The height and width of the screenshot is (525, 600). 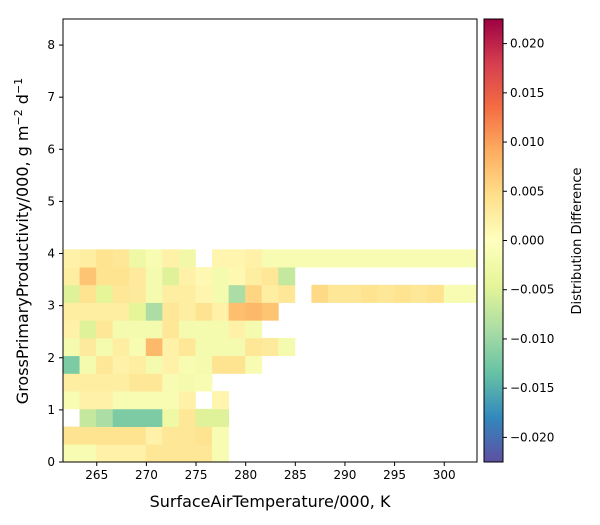 I want to click on y-tick-label: 8, so click(x=51, y=45).